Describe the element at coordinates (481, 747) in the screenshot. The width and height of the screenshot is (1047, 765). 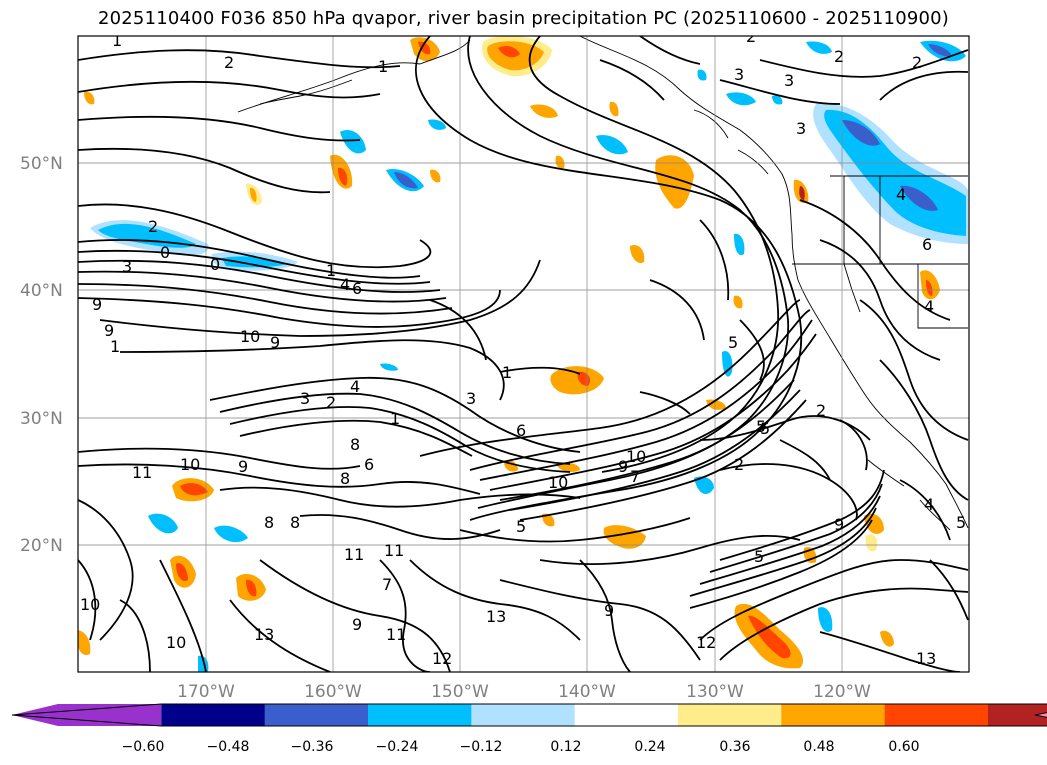
I see `colorbar-tick: −0.12` at that location.